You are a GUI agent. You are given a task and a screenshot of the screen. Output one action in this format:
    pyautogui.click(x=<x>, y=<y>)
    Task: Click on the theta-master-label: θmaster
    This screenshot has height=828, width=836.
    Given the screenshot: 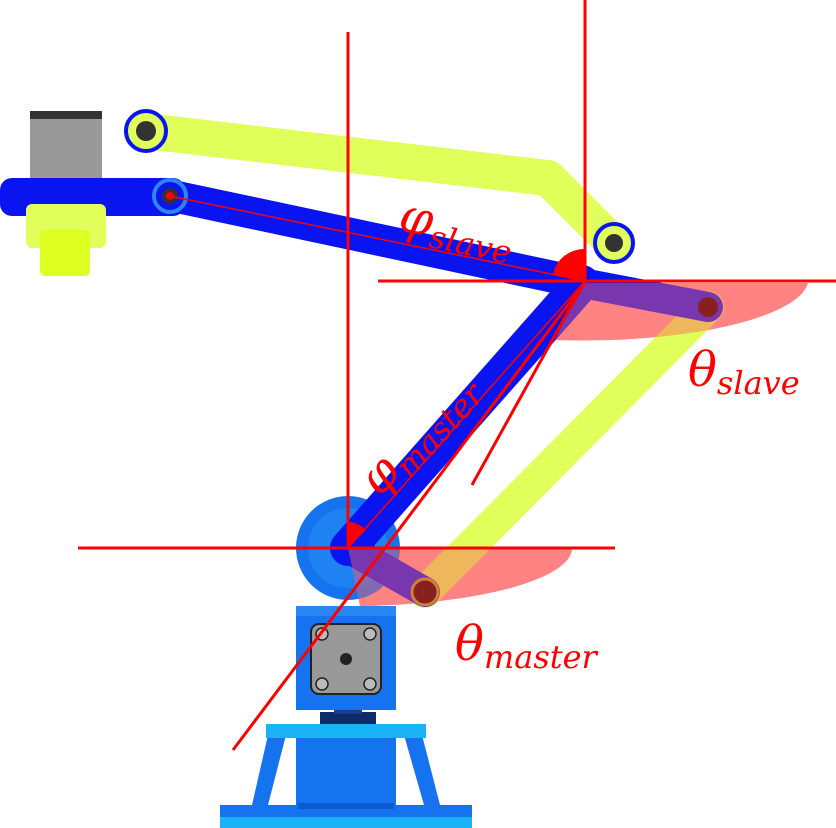 What is the action you would take?
    pyautogui.click(x=527, y=646)
    